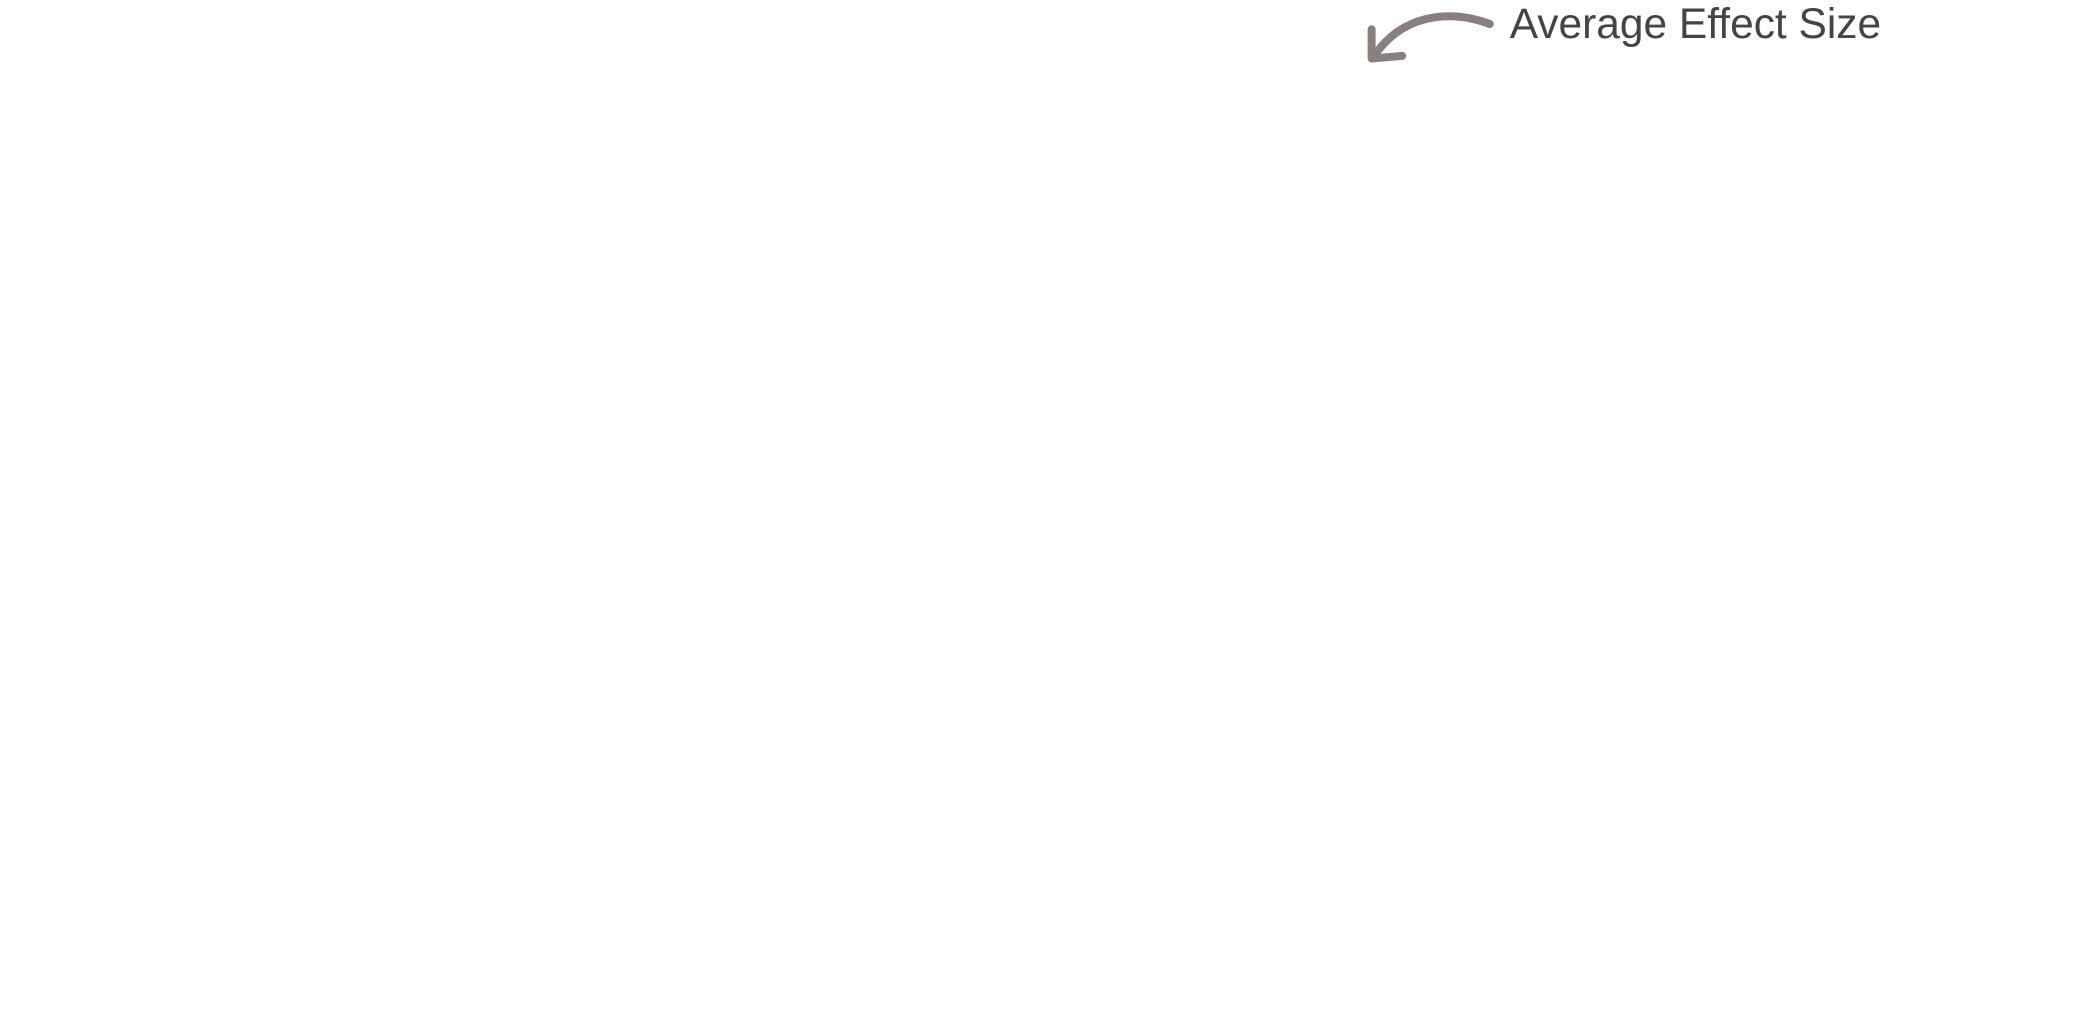 This screenshot has width=2082, height=1020. I want to click on annotation: Average Effect Size, so click(1695, 24).